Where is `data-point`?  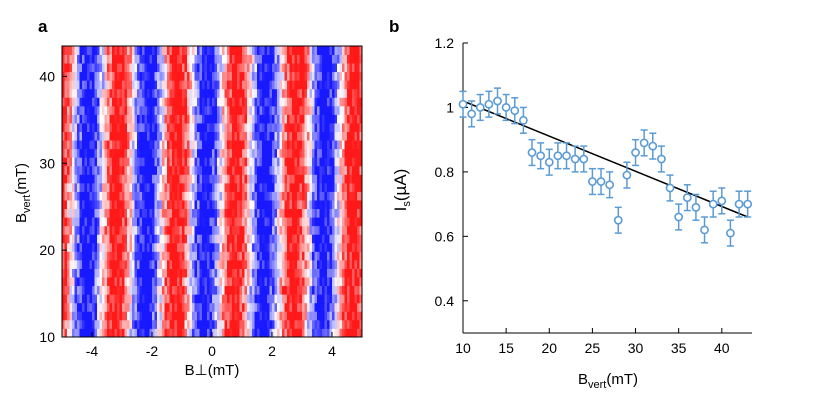 data-point is located at coordinates (644, 143).